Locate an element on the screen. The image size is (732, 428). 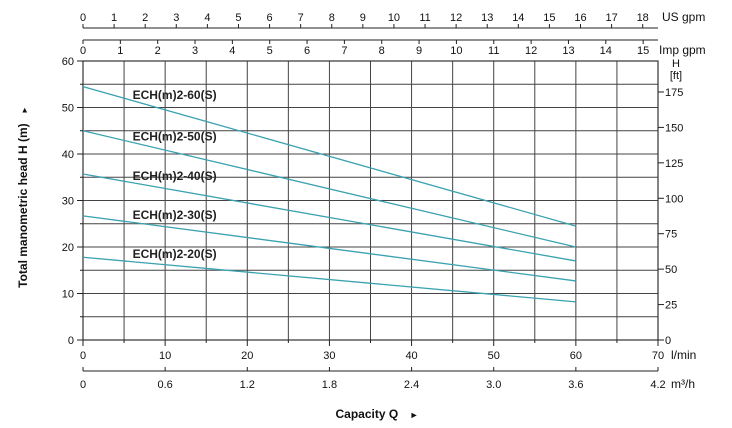
imp-gpm-unit-label: Imp gpm is located at coordinates (682, 50).